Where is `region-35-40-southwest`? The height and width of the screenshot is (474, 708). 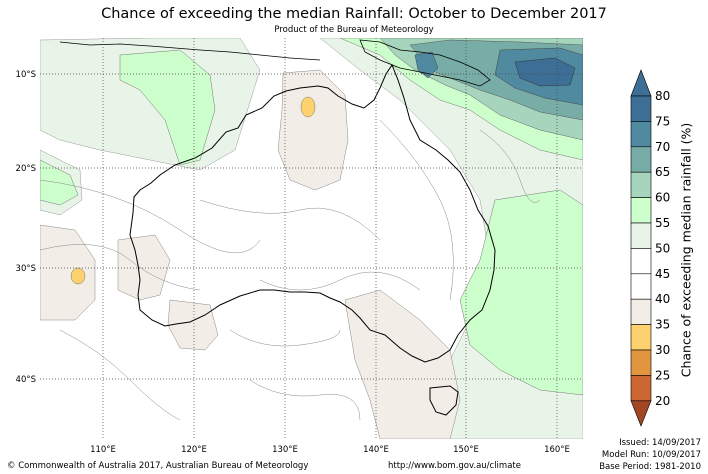
region-35-40-southwest is located at coordinates (68, 272).